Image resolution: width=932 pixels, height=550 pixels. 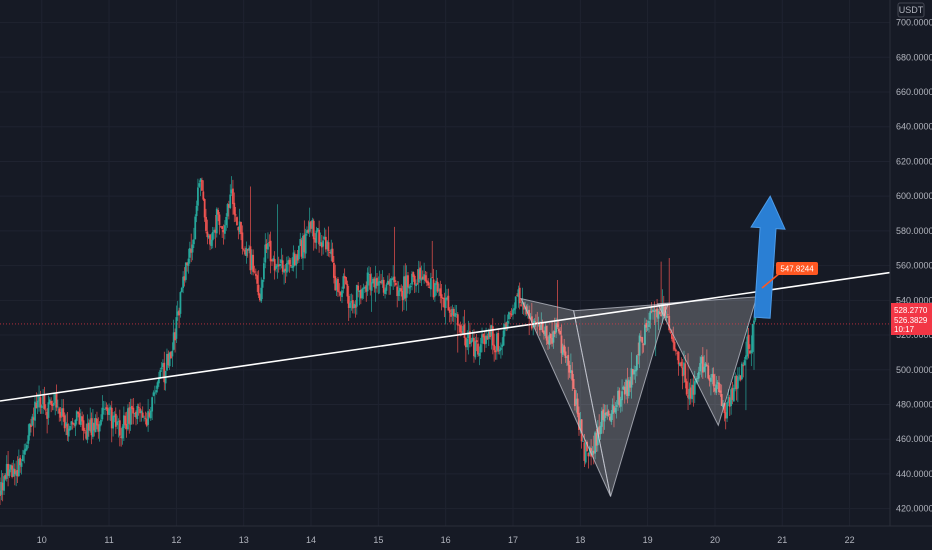 I want to click on y-tick-label: 620.0000, so click(x=914, y=161).